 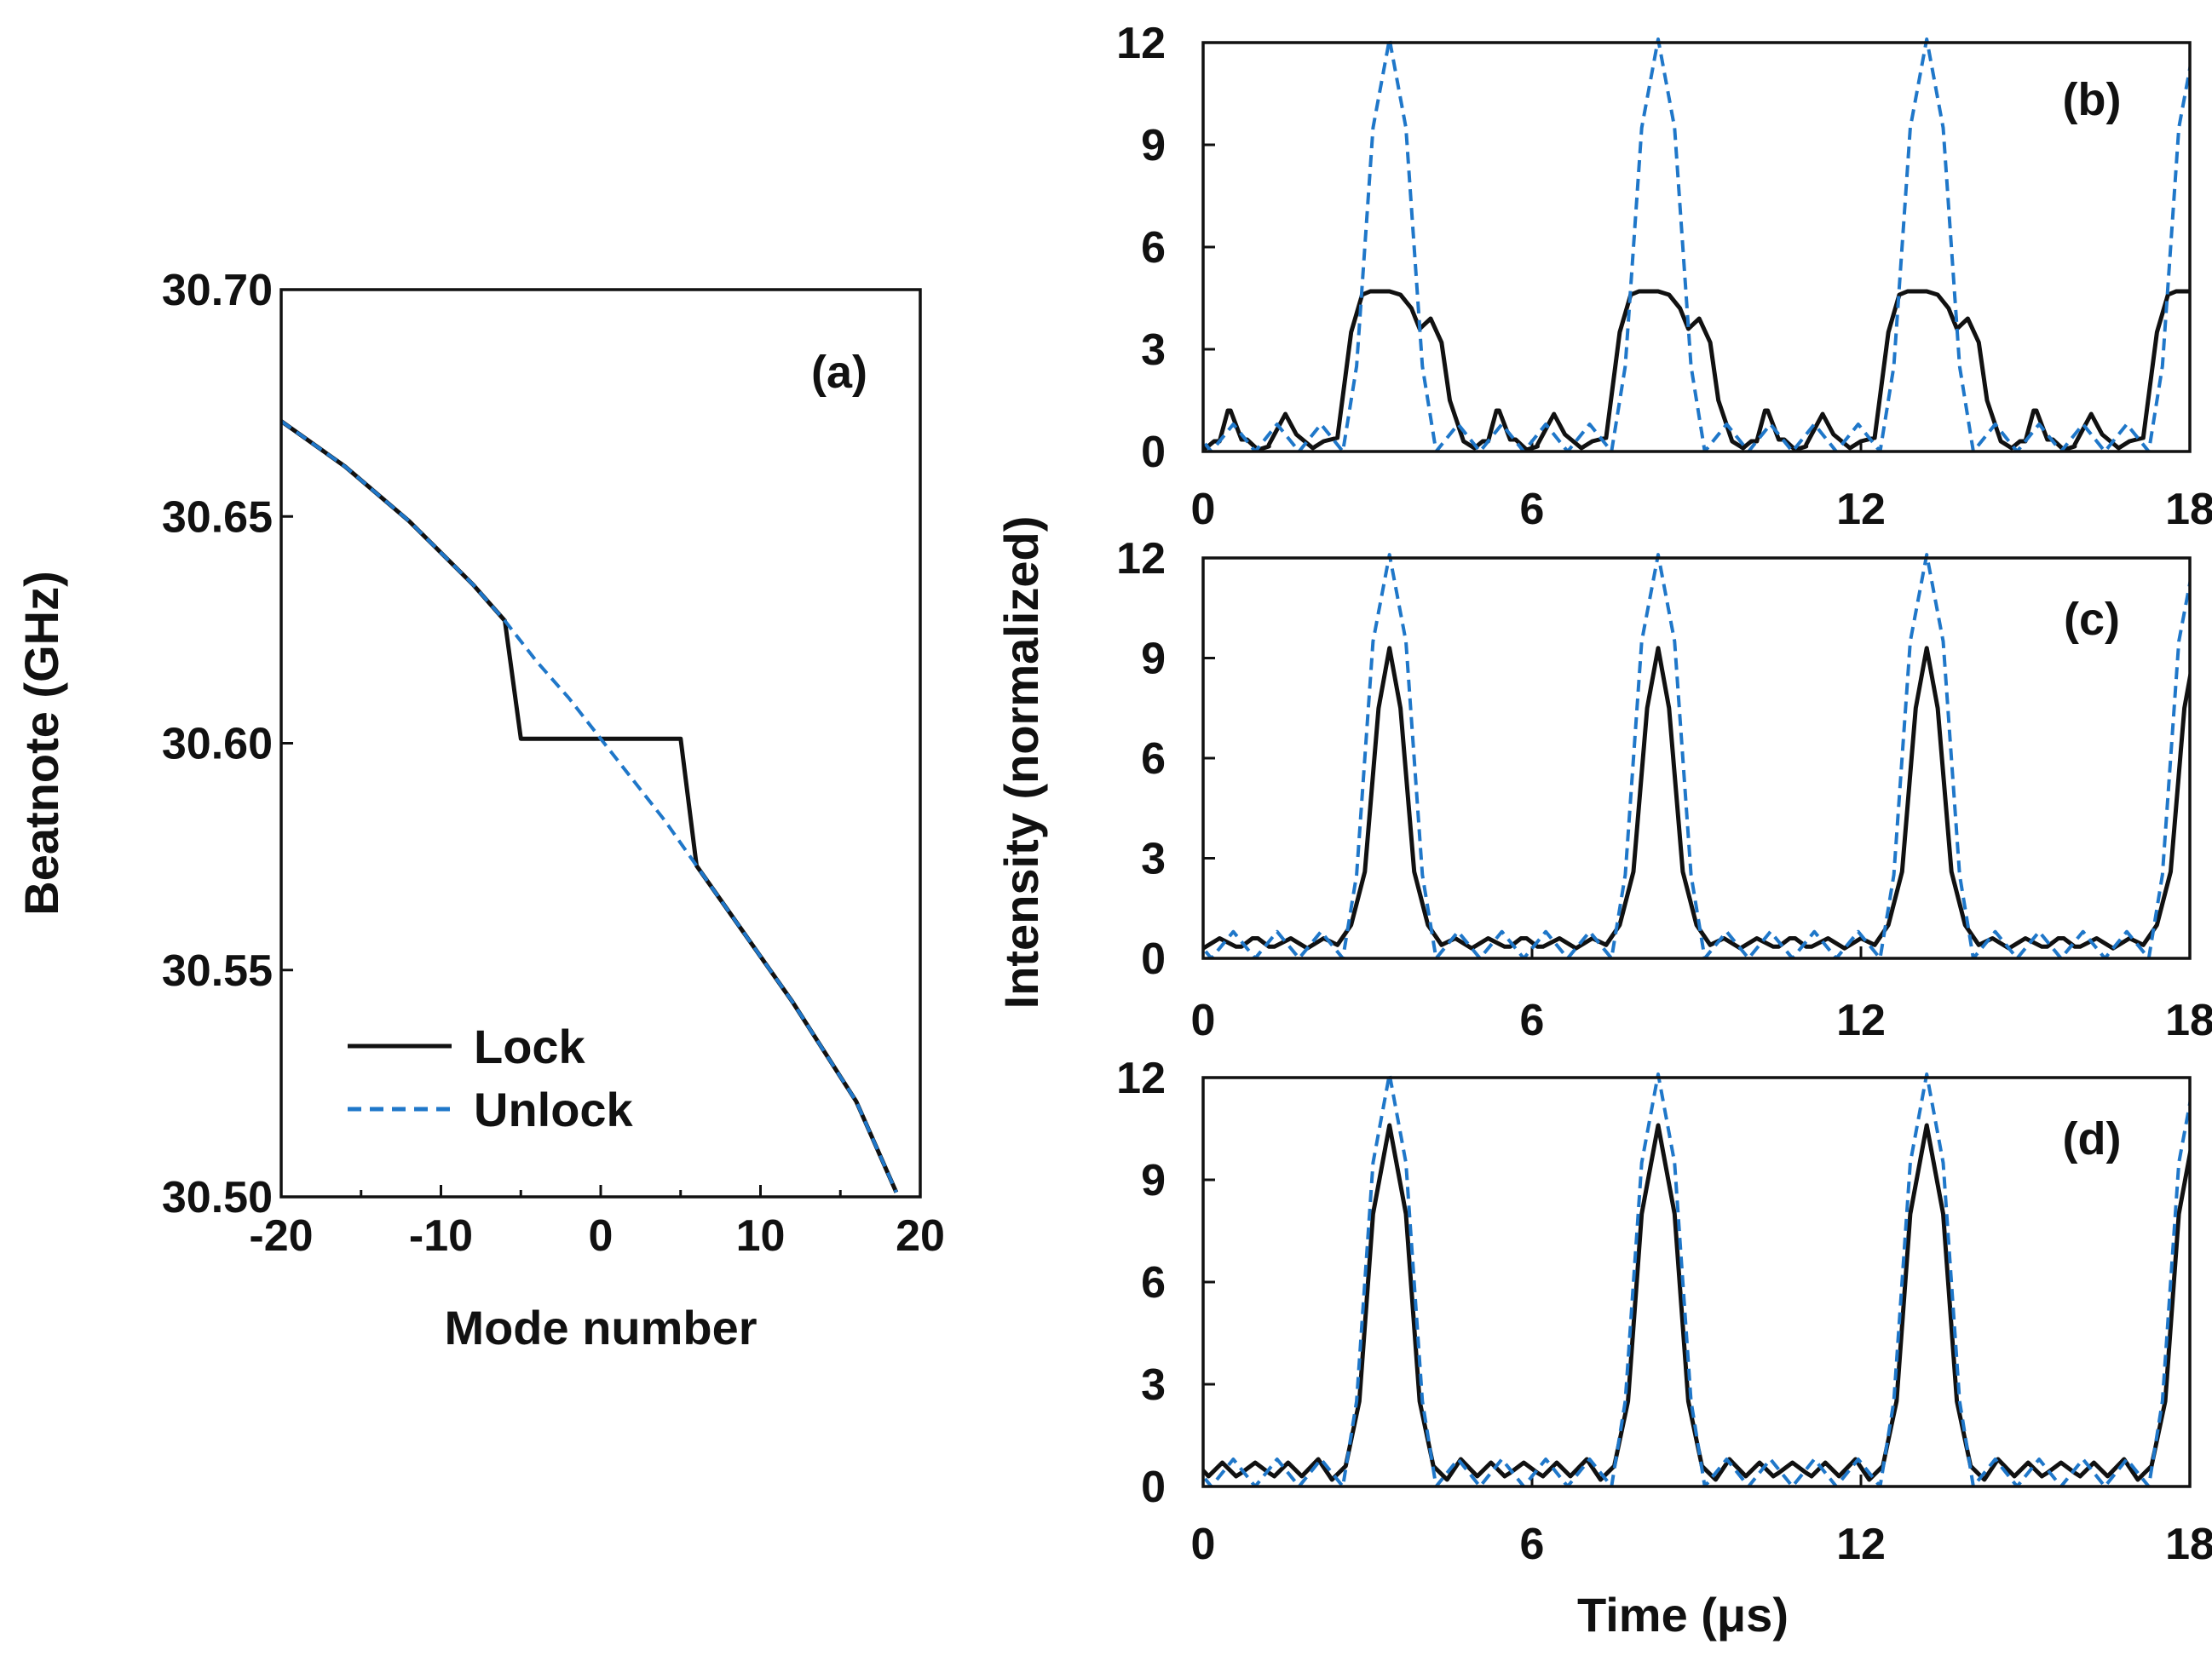 I want to click on x-axis-label: Mode number, so click(x=600, y=1328).